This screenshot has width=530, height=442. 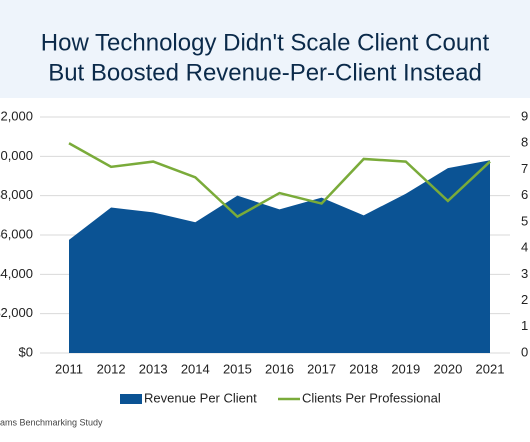 What do you see at coordinates (16, 115) in the screenshot?
I see `y-tick-label: $12,000` at bounding box center [16, 115].